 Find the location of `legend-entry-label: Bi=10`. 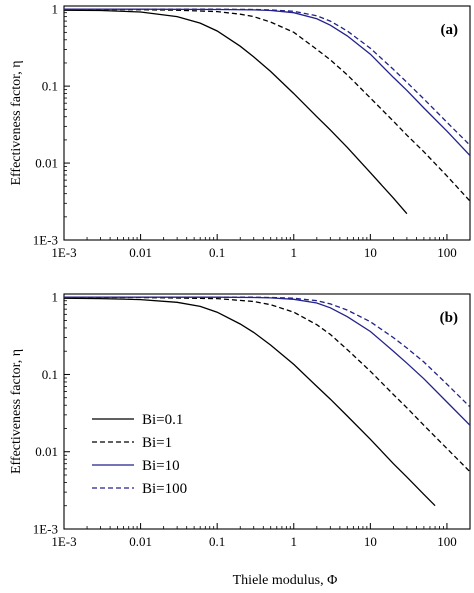

legend-entry-label: Bi=10 is located at coordinates (161, 466).